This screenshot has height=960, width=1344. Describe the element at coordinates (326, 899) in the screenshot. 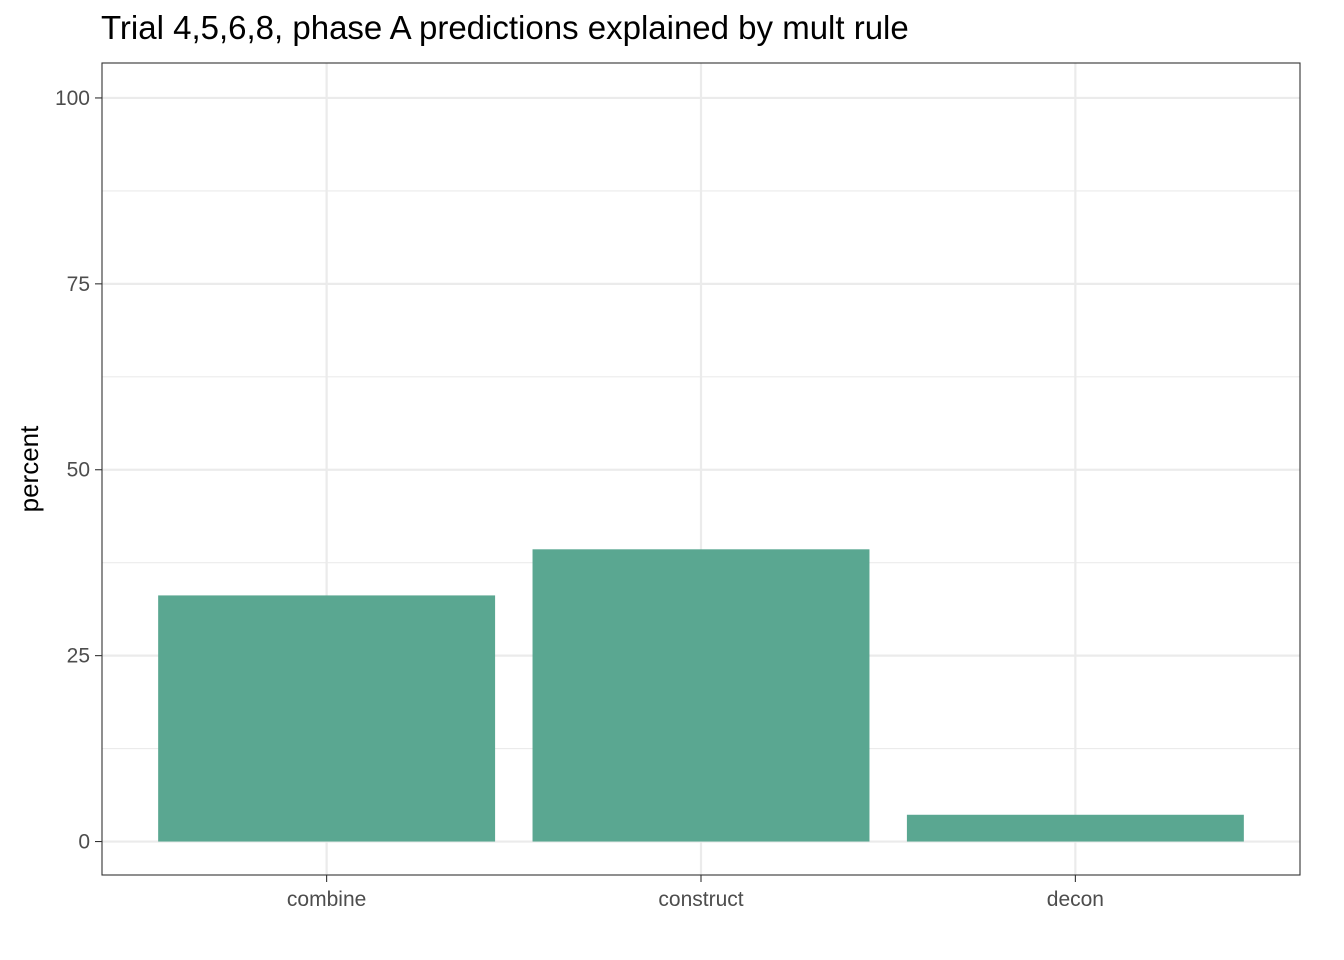

I see `x-tick-label: combine` at that location.